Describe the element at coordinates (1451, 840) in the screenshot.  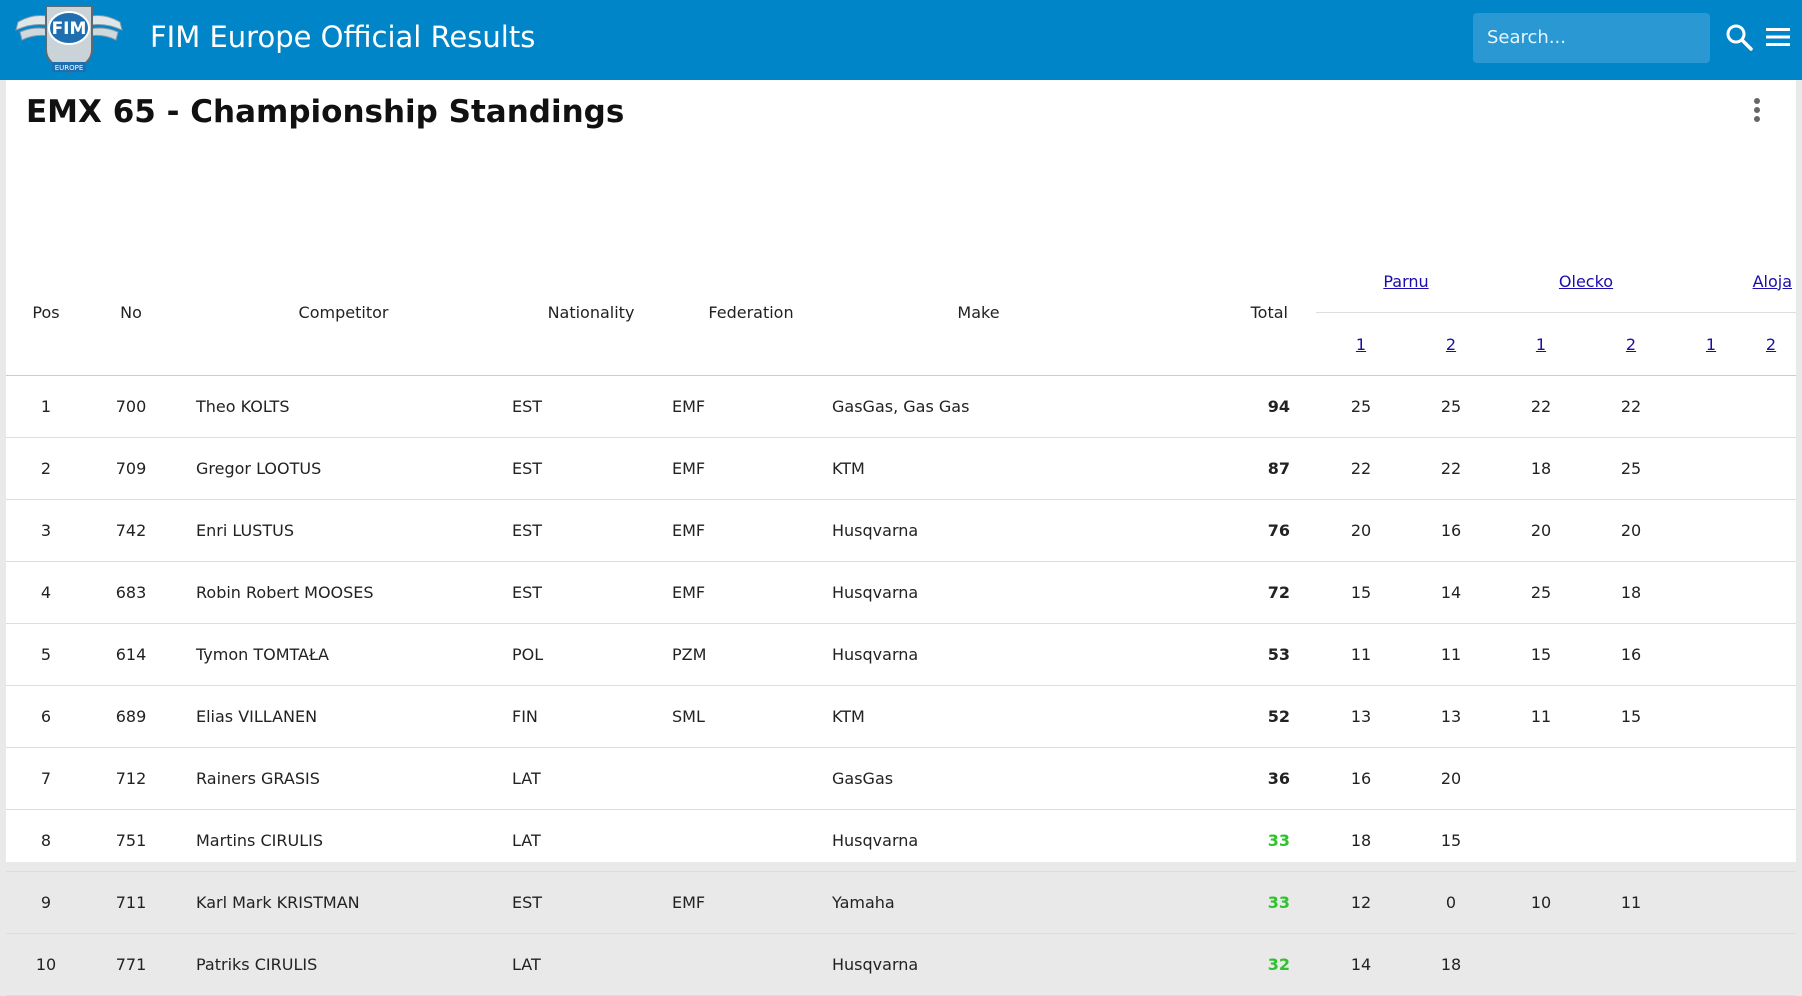
I see `cell-race-points: 15` at that location.